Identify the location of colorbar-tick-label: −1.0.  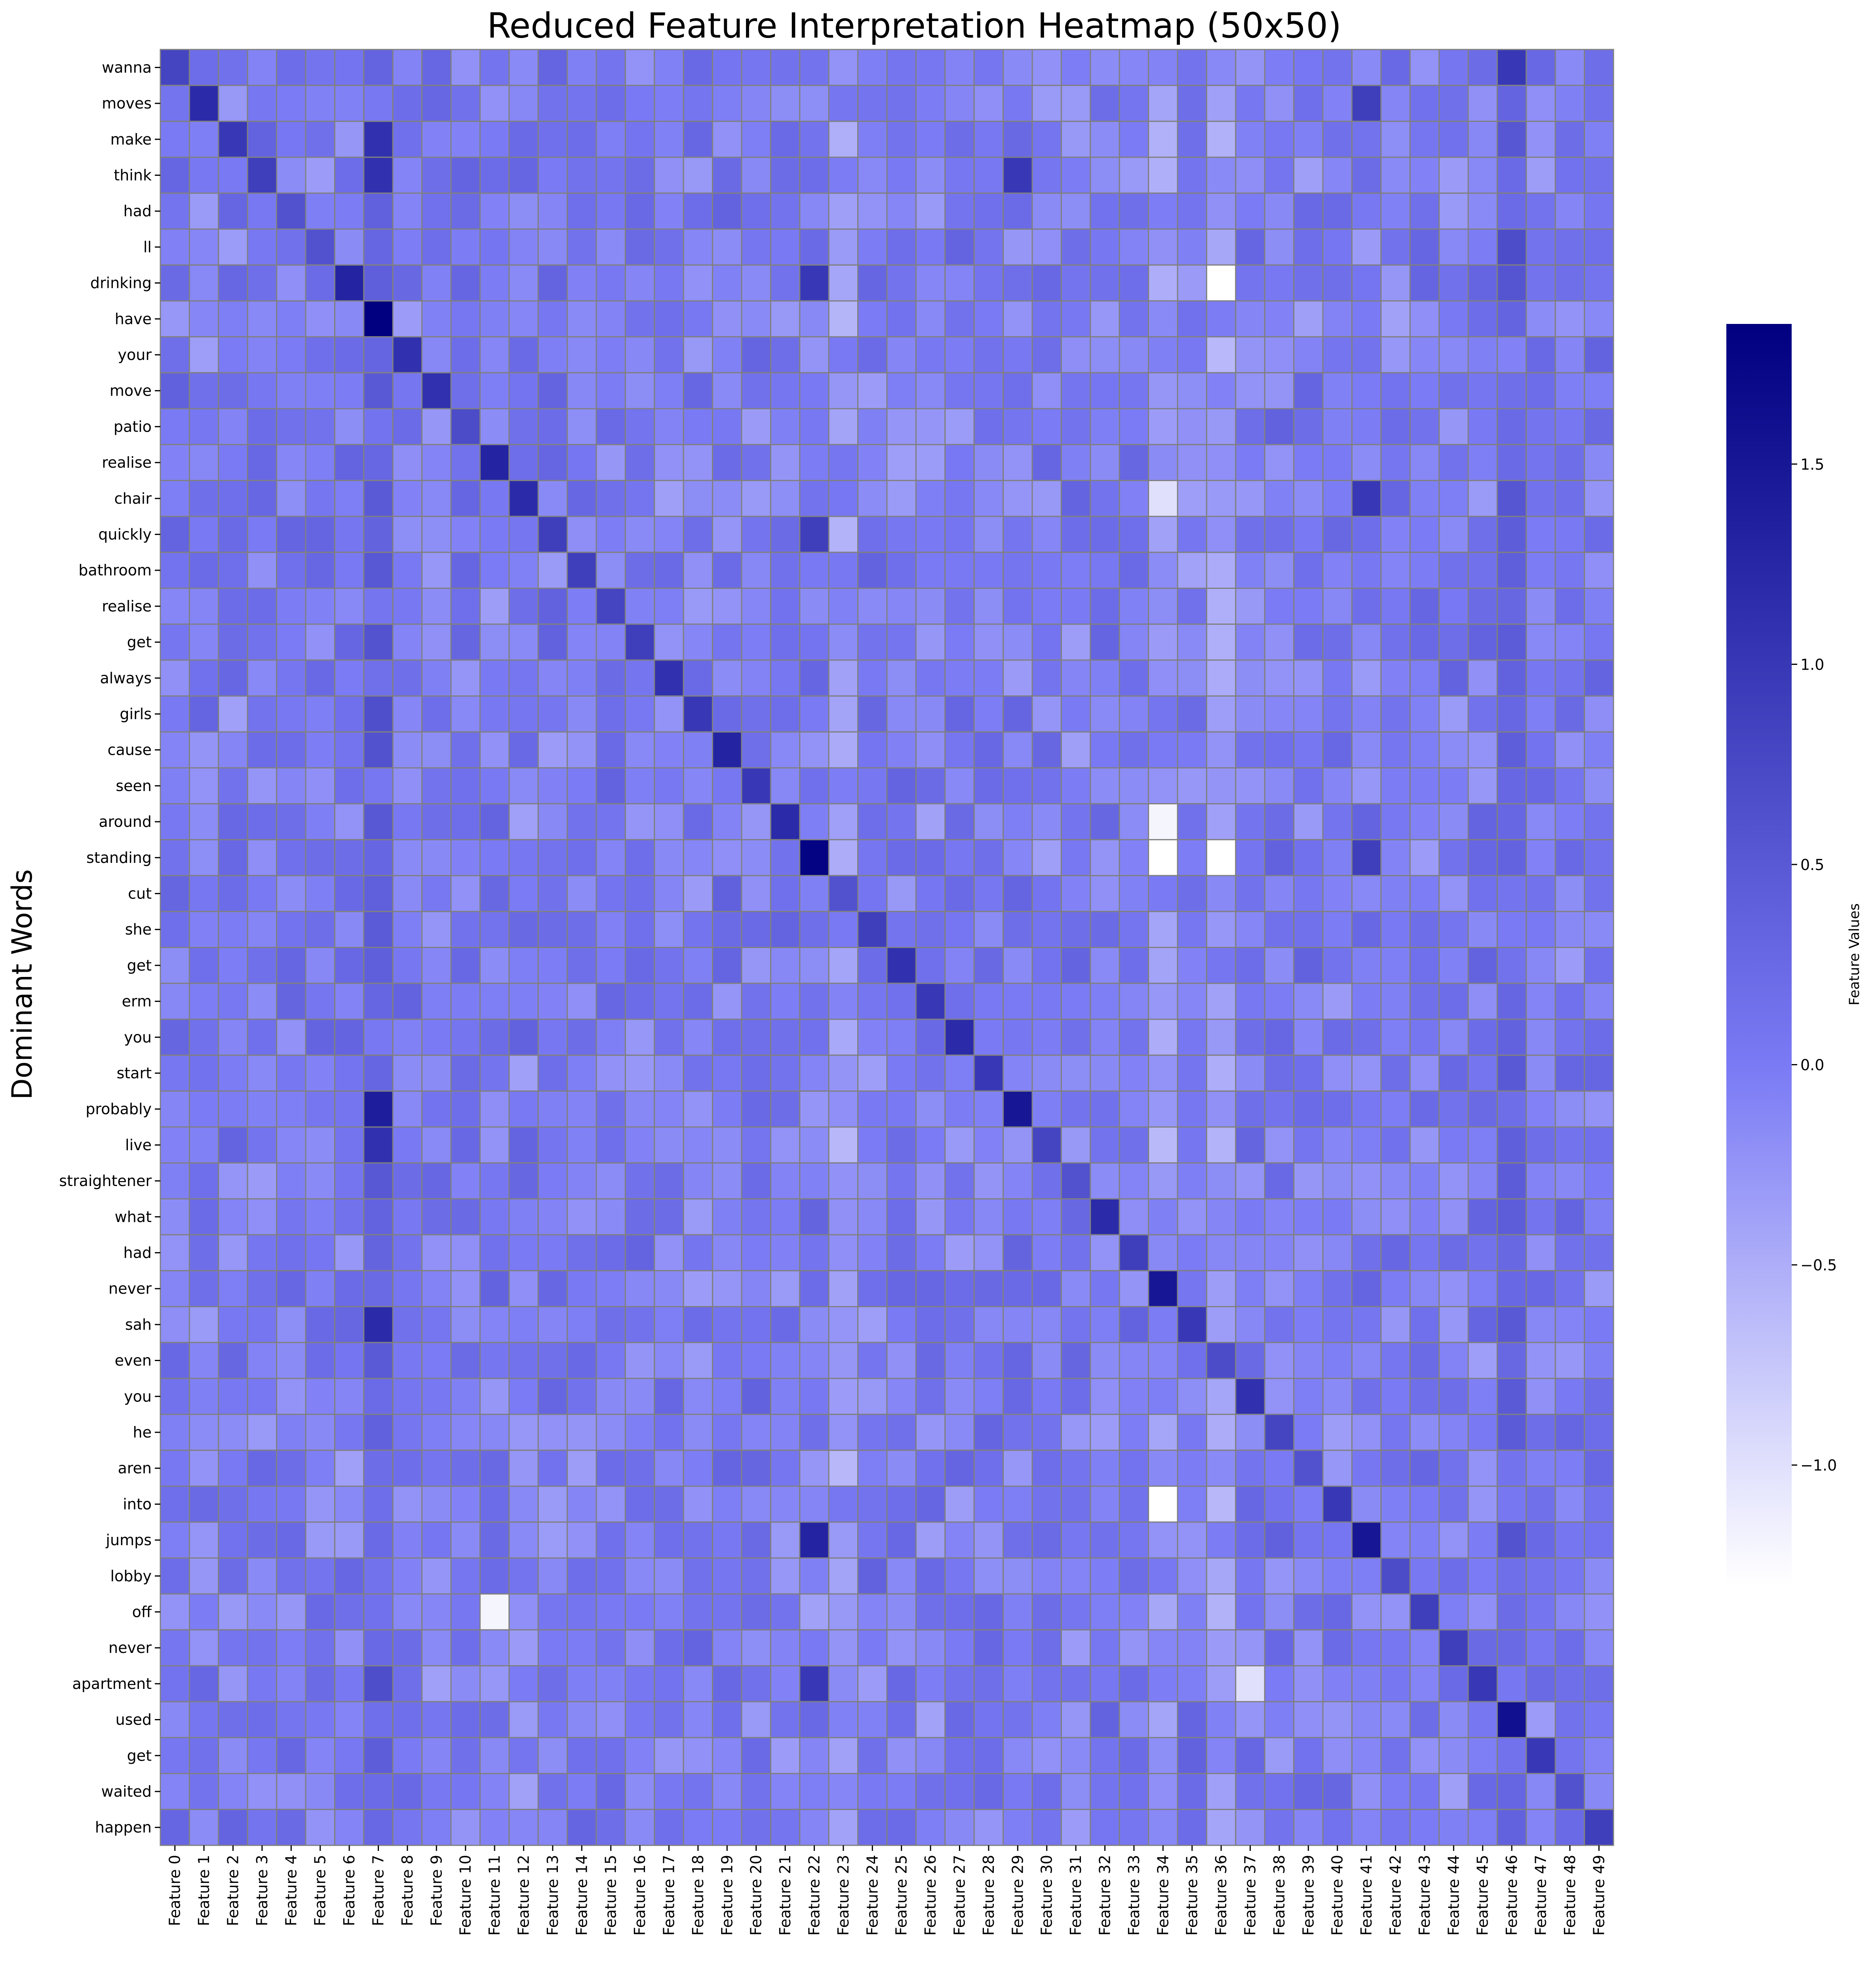
(1819, 1465).